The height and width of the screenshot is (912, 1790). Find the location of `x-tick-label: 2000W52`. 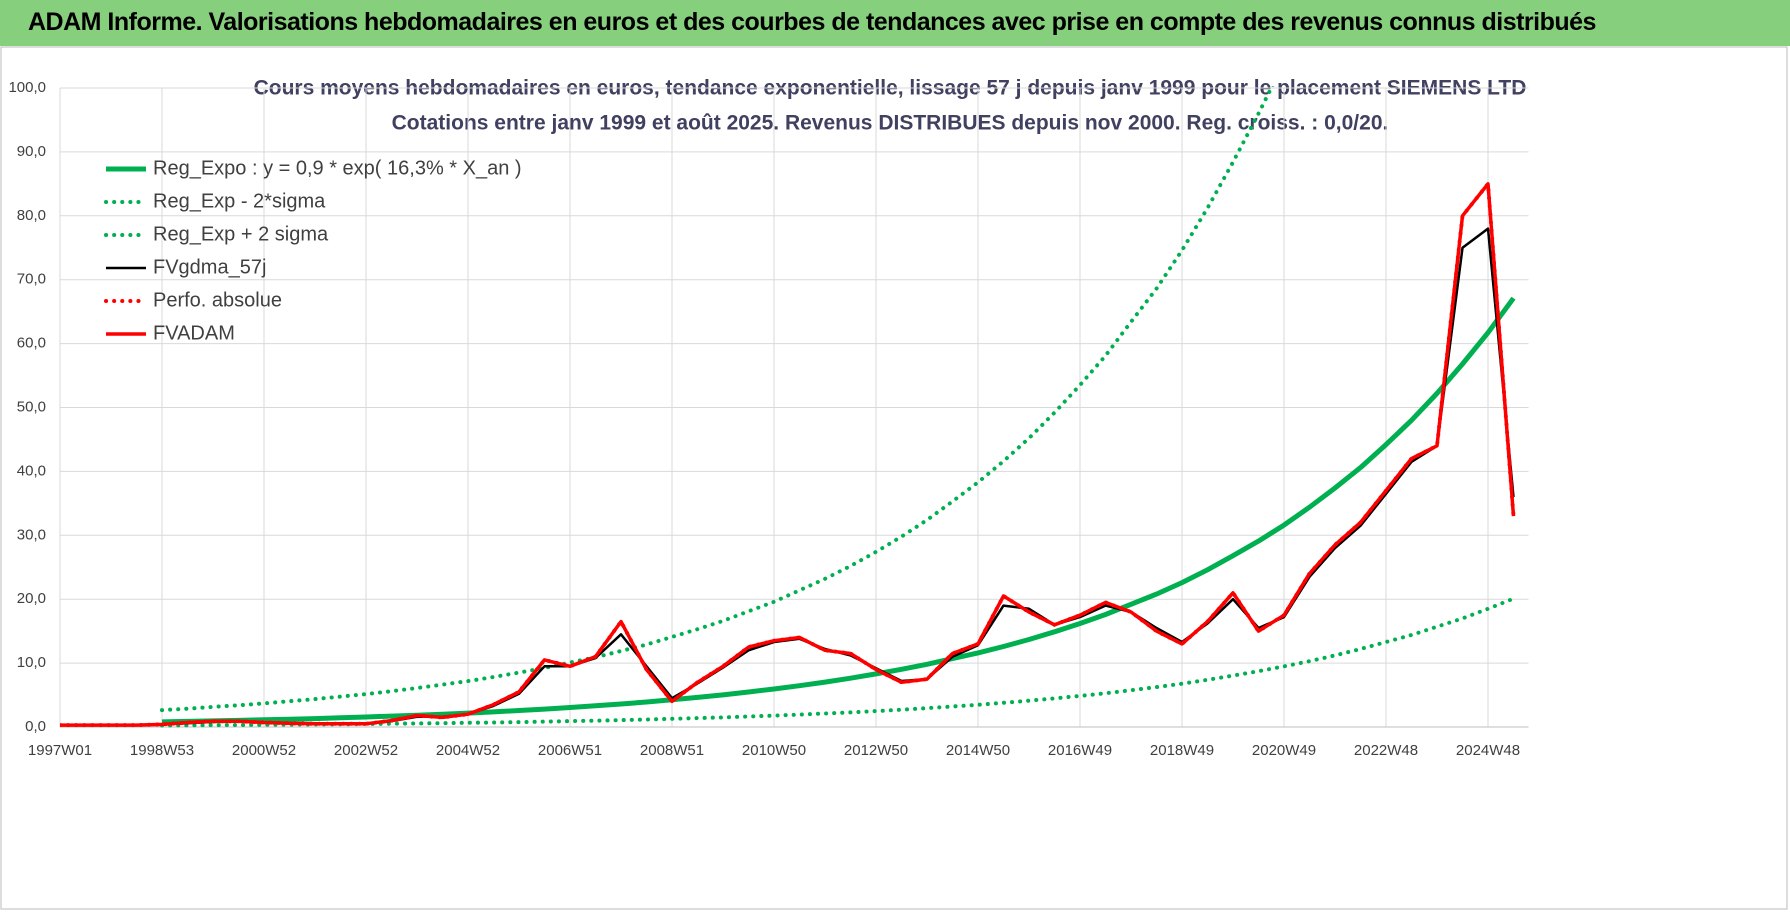

x-tick-label: 2000W52 is located at coordinates (264, 750).